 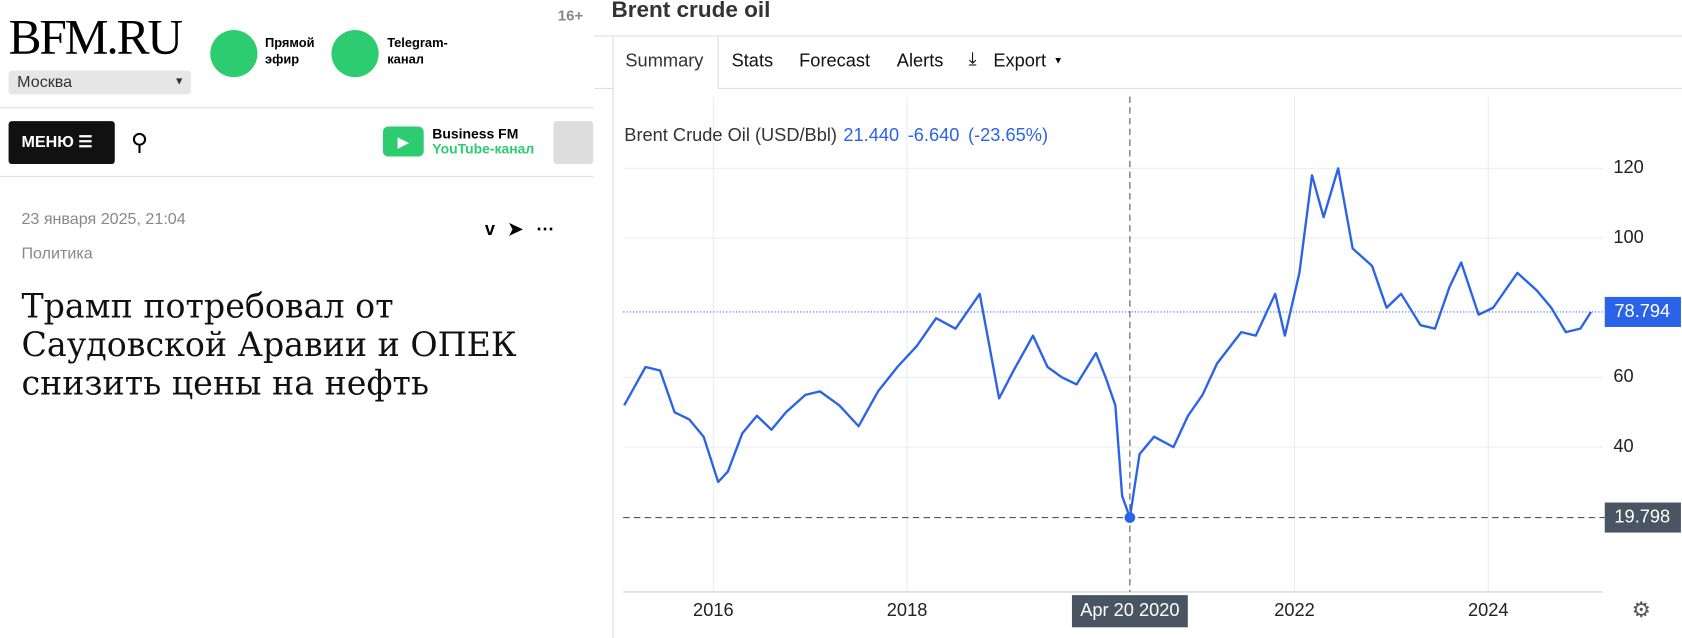 I want to click on crosshair-y-label: 19.798, so click(x=1642, y=515).